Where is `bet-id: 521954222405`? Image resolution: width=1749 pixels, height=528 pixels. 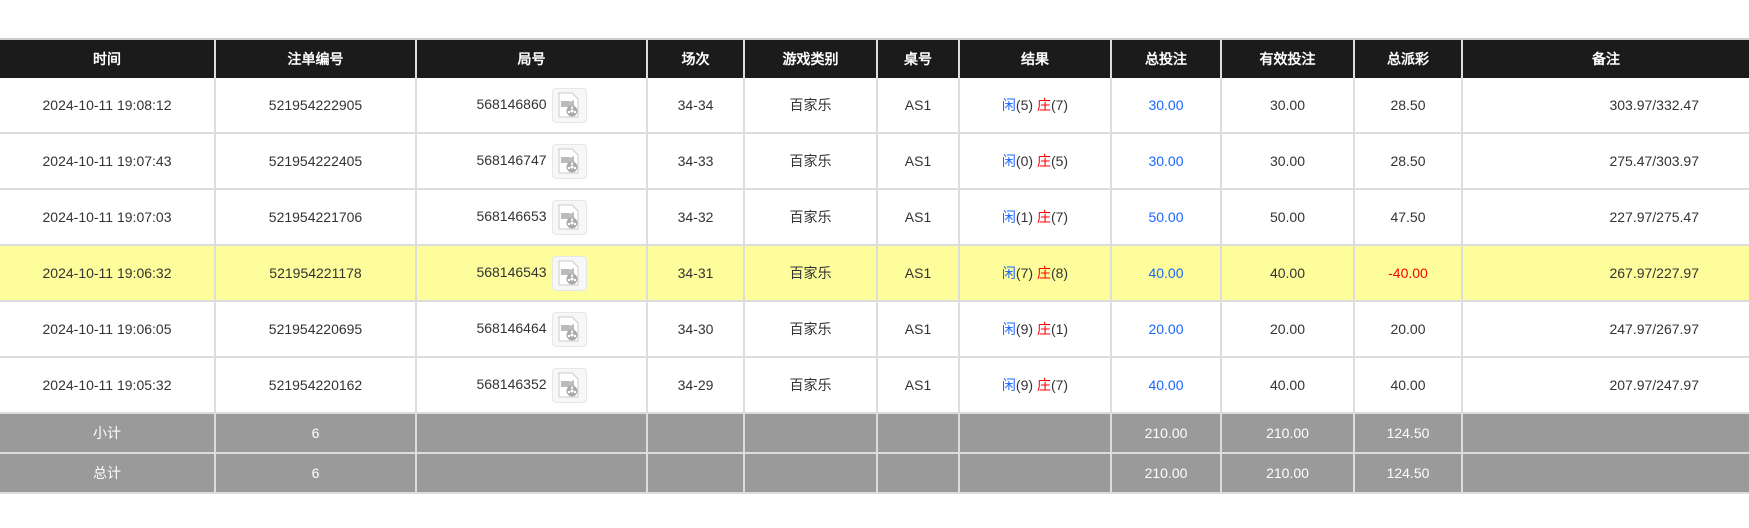
bet-id: 521954222405 is located at coordinates (315, 161).